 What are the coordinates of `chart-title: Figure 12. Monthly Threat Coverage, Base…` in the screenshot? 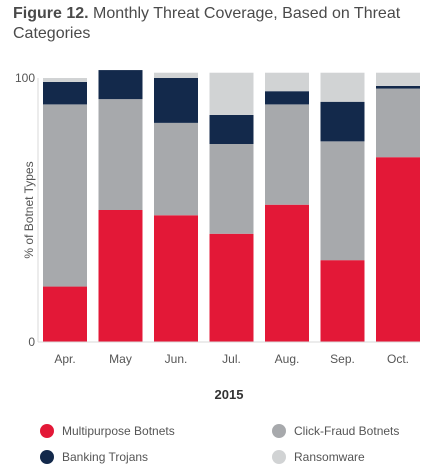 It's located at (213, 24).